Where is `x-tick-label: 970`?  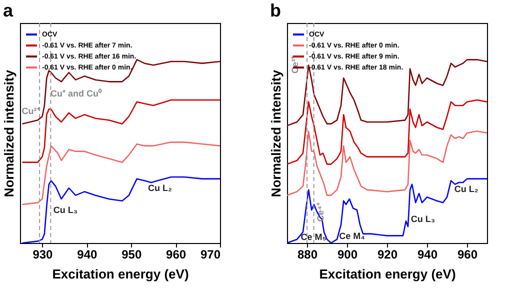 x-tick-label: 970 is located at coordinates (210, 255).